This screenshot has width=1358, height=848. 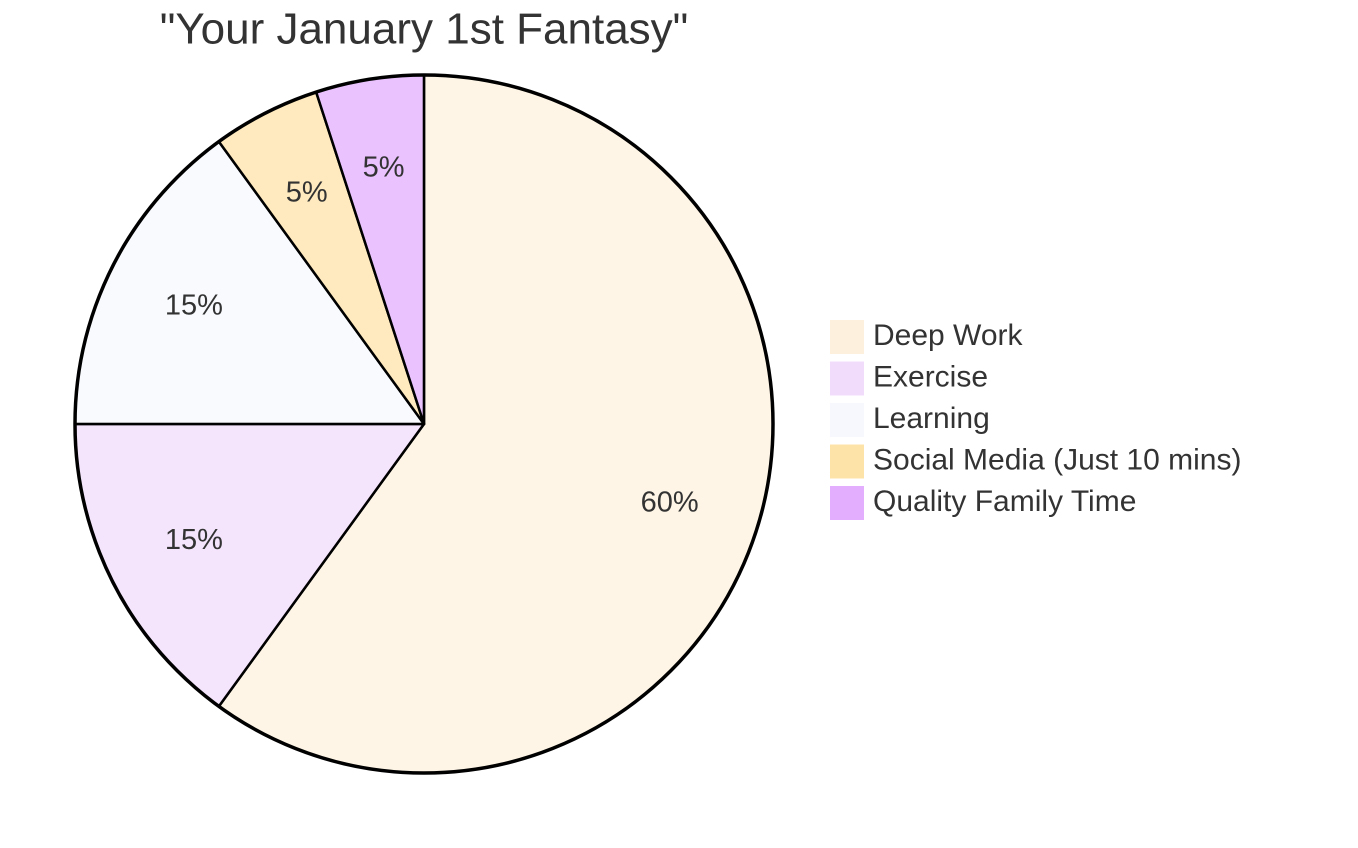 What do you see at coordinates (930, 376) in the screenshot?
I see `legend-label: Exercise` at bounding box center [930, 376].